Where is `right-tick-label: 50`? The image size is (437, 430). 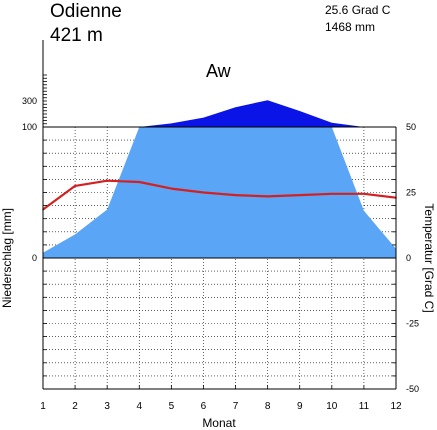 right-tick-label: 50 is located at coordinates (411, 127).